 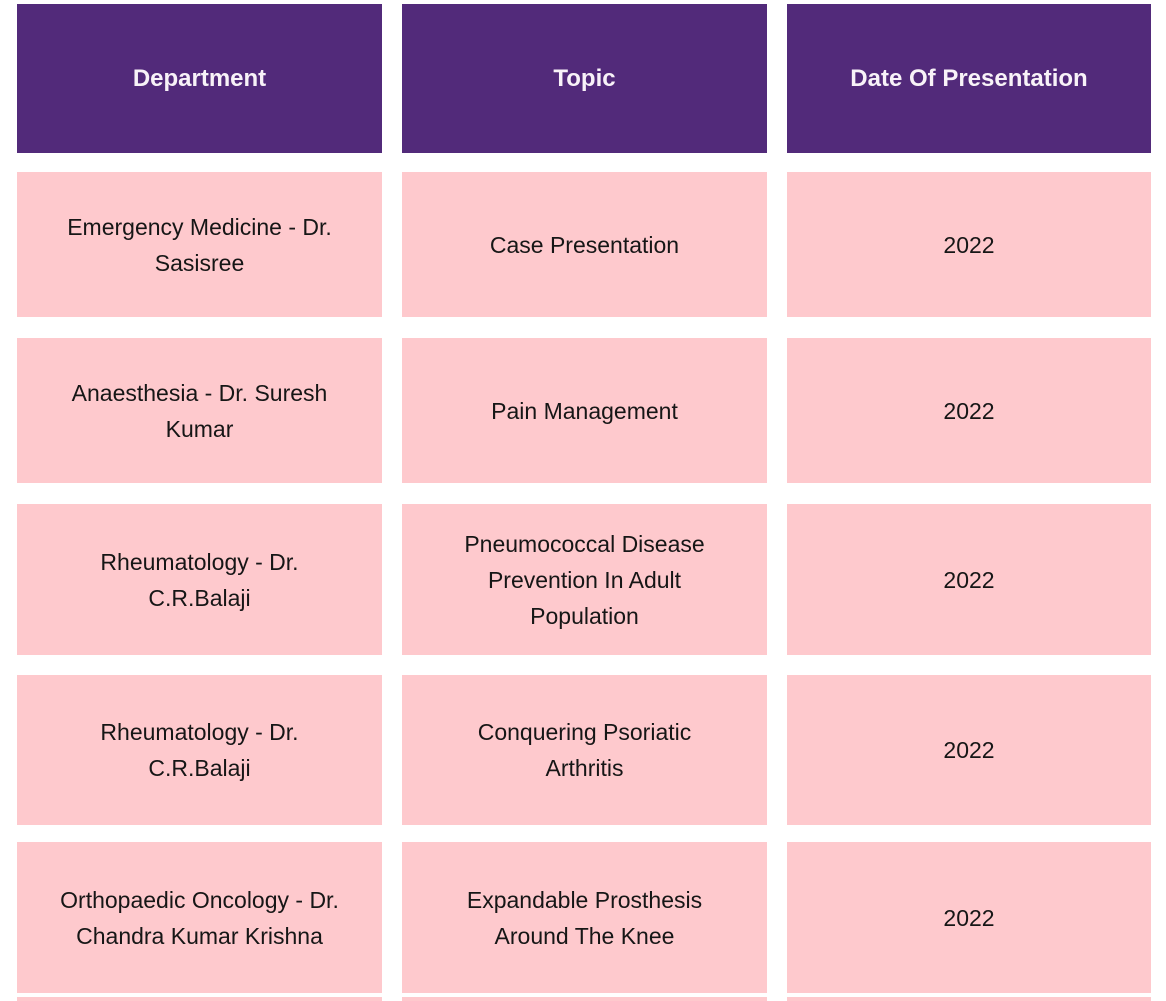 I want to click on cell-topic: Expandable Prosthesis Around The Knee, so click(x=584, y=917).